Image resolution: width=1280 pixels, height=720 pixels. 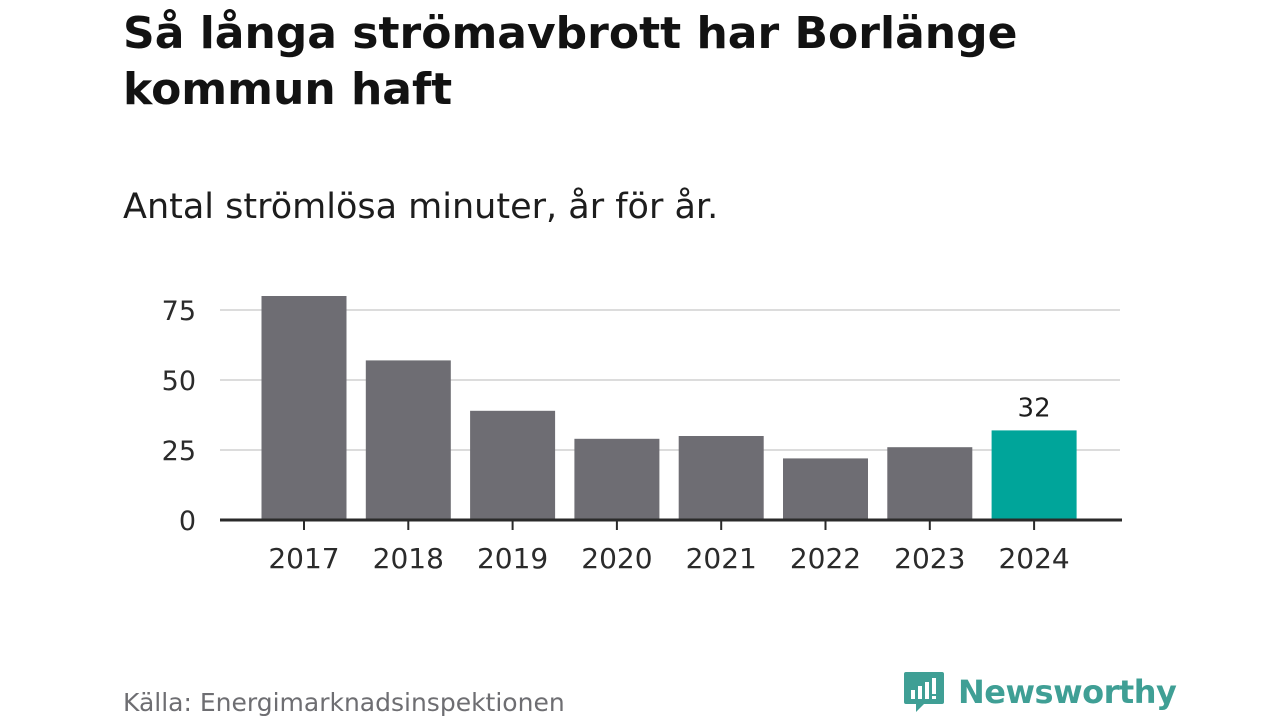 What do you see at coordinates (179, 416) in the screenshot?
I see `y-axis-ticks: 0 25 50 75` at bounding box center [179, 416].